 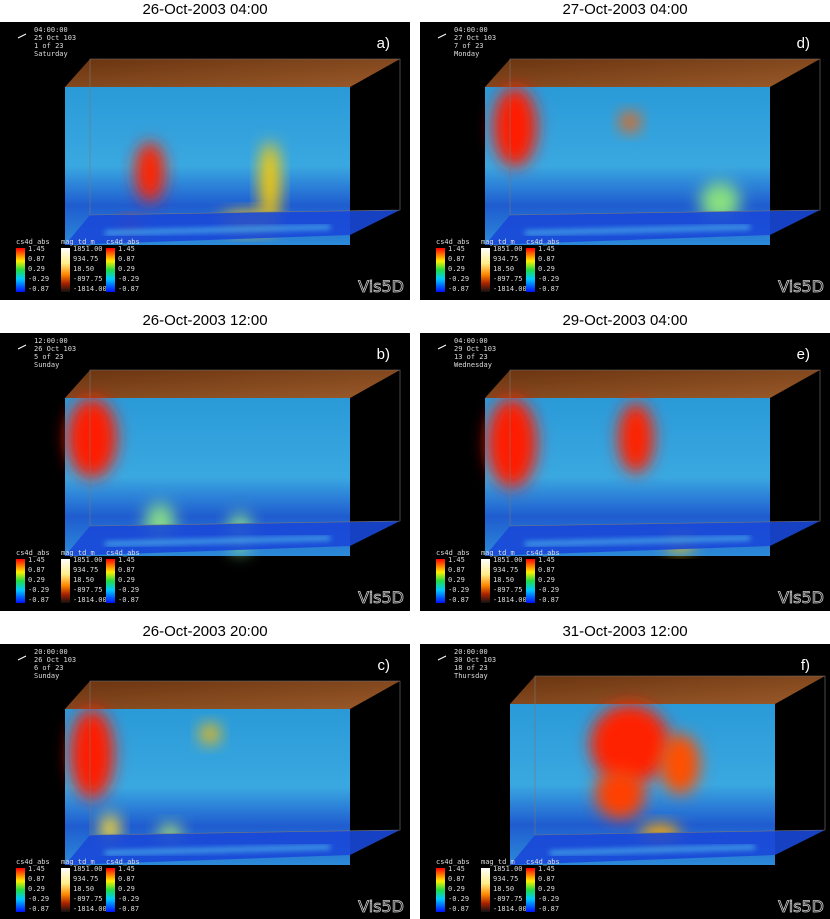 I want to click on logo: Vis5D, so click(x=801, y=597).